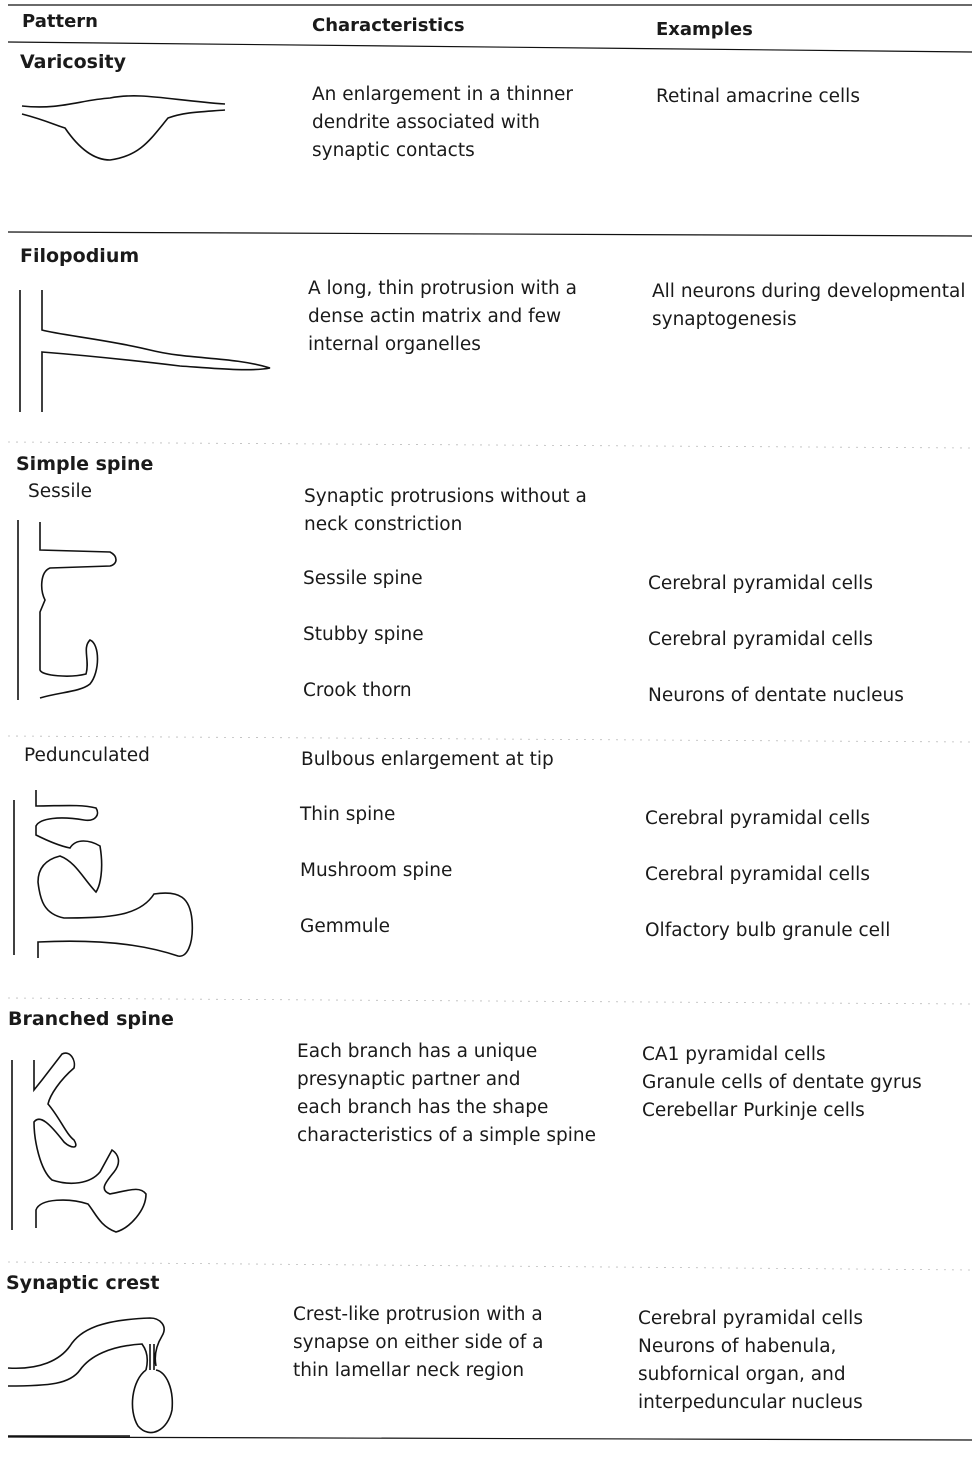  Describe the element at coordinates (85, 464) in the screenshot. I see `pattern-name: Simple spine` at that location.